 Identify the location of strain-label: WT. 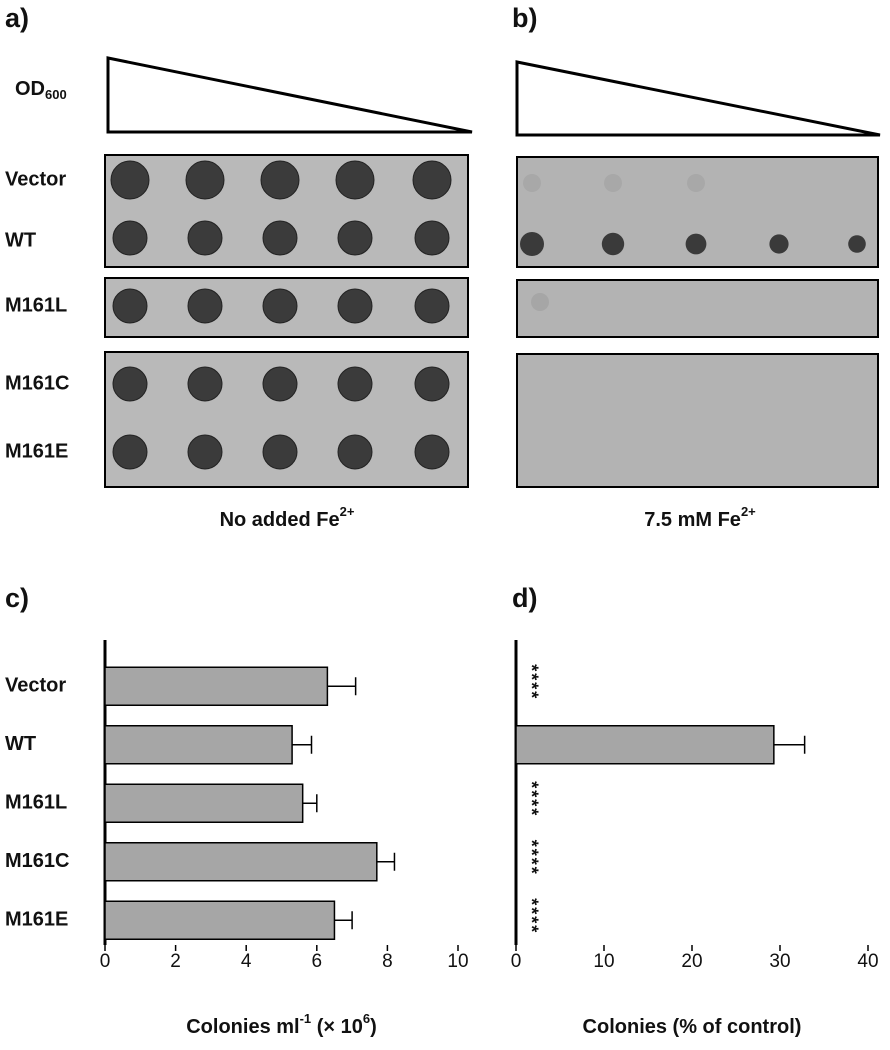
(20, 240).